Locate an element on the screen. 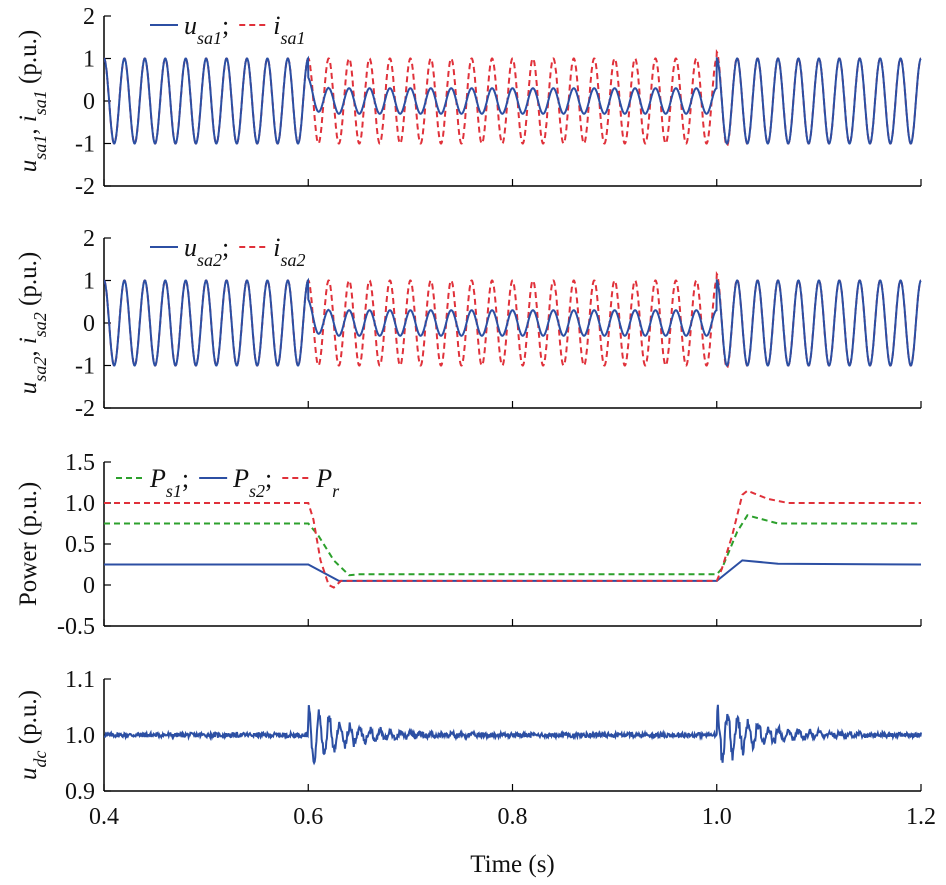 This screenshot has height=885, width=946. legend: usa1; isa1 is located at coordinates (228, 29).